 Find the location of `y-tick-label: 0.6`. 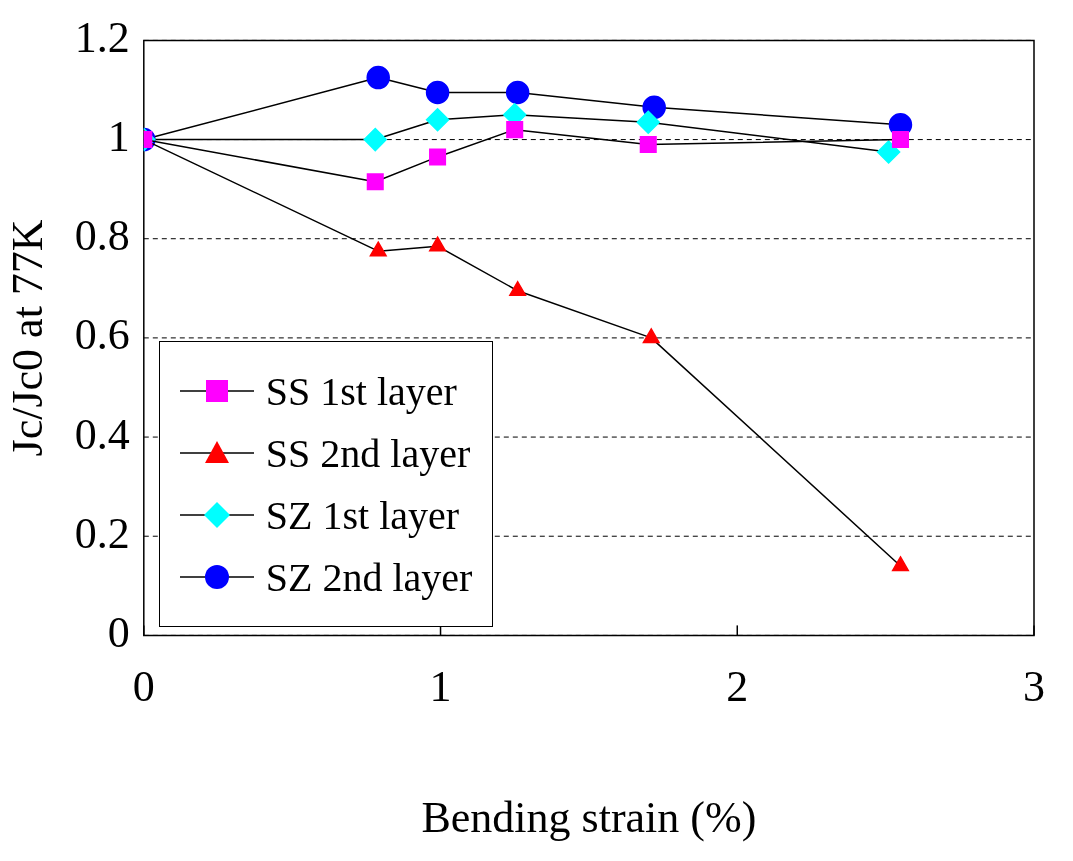

y-tick-label: 0.6 is located at coordinates (102, 335).